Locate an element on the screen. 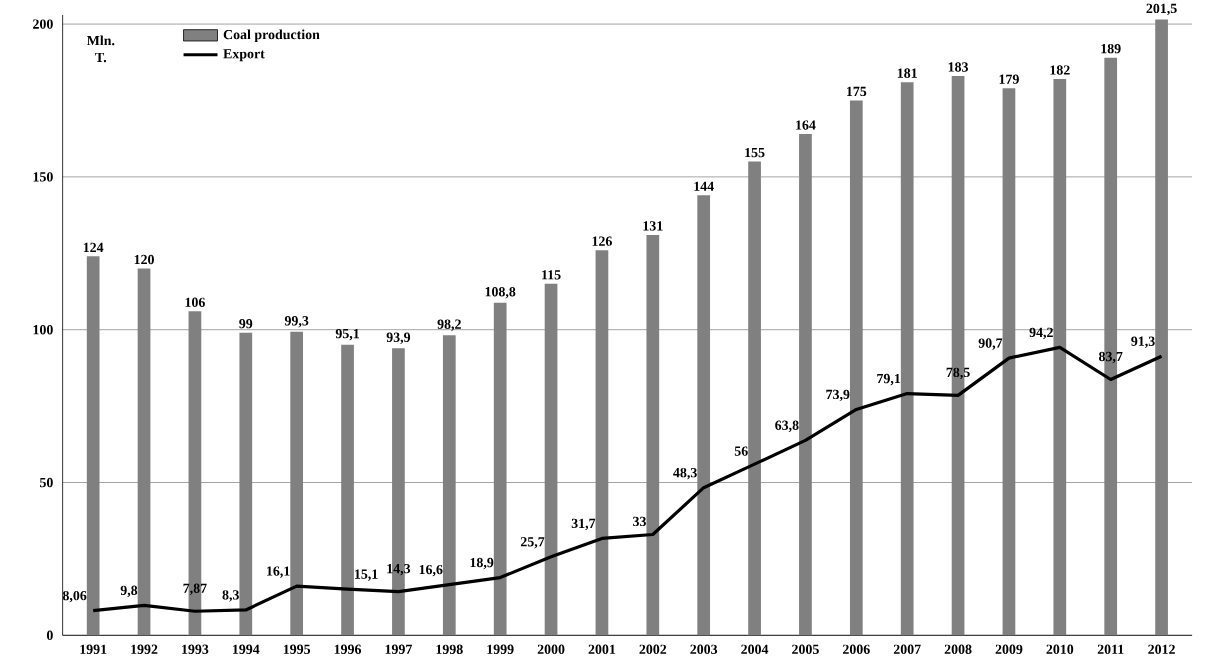  x-tick-label: 2006 is located at coordinates (856, 649).